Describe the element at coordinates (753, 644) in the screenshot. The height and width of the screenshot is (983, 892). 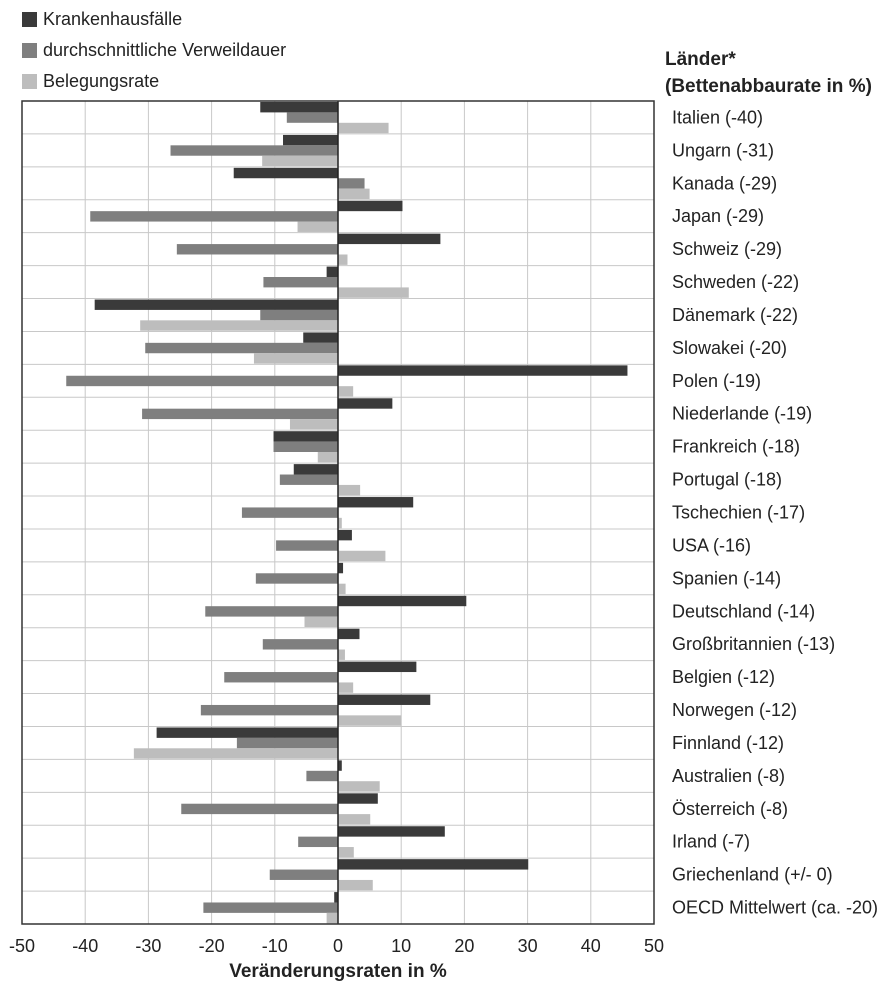
I see `category-label: Großbritannien (-13)` at that location.